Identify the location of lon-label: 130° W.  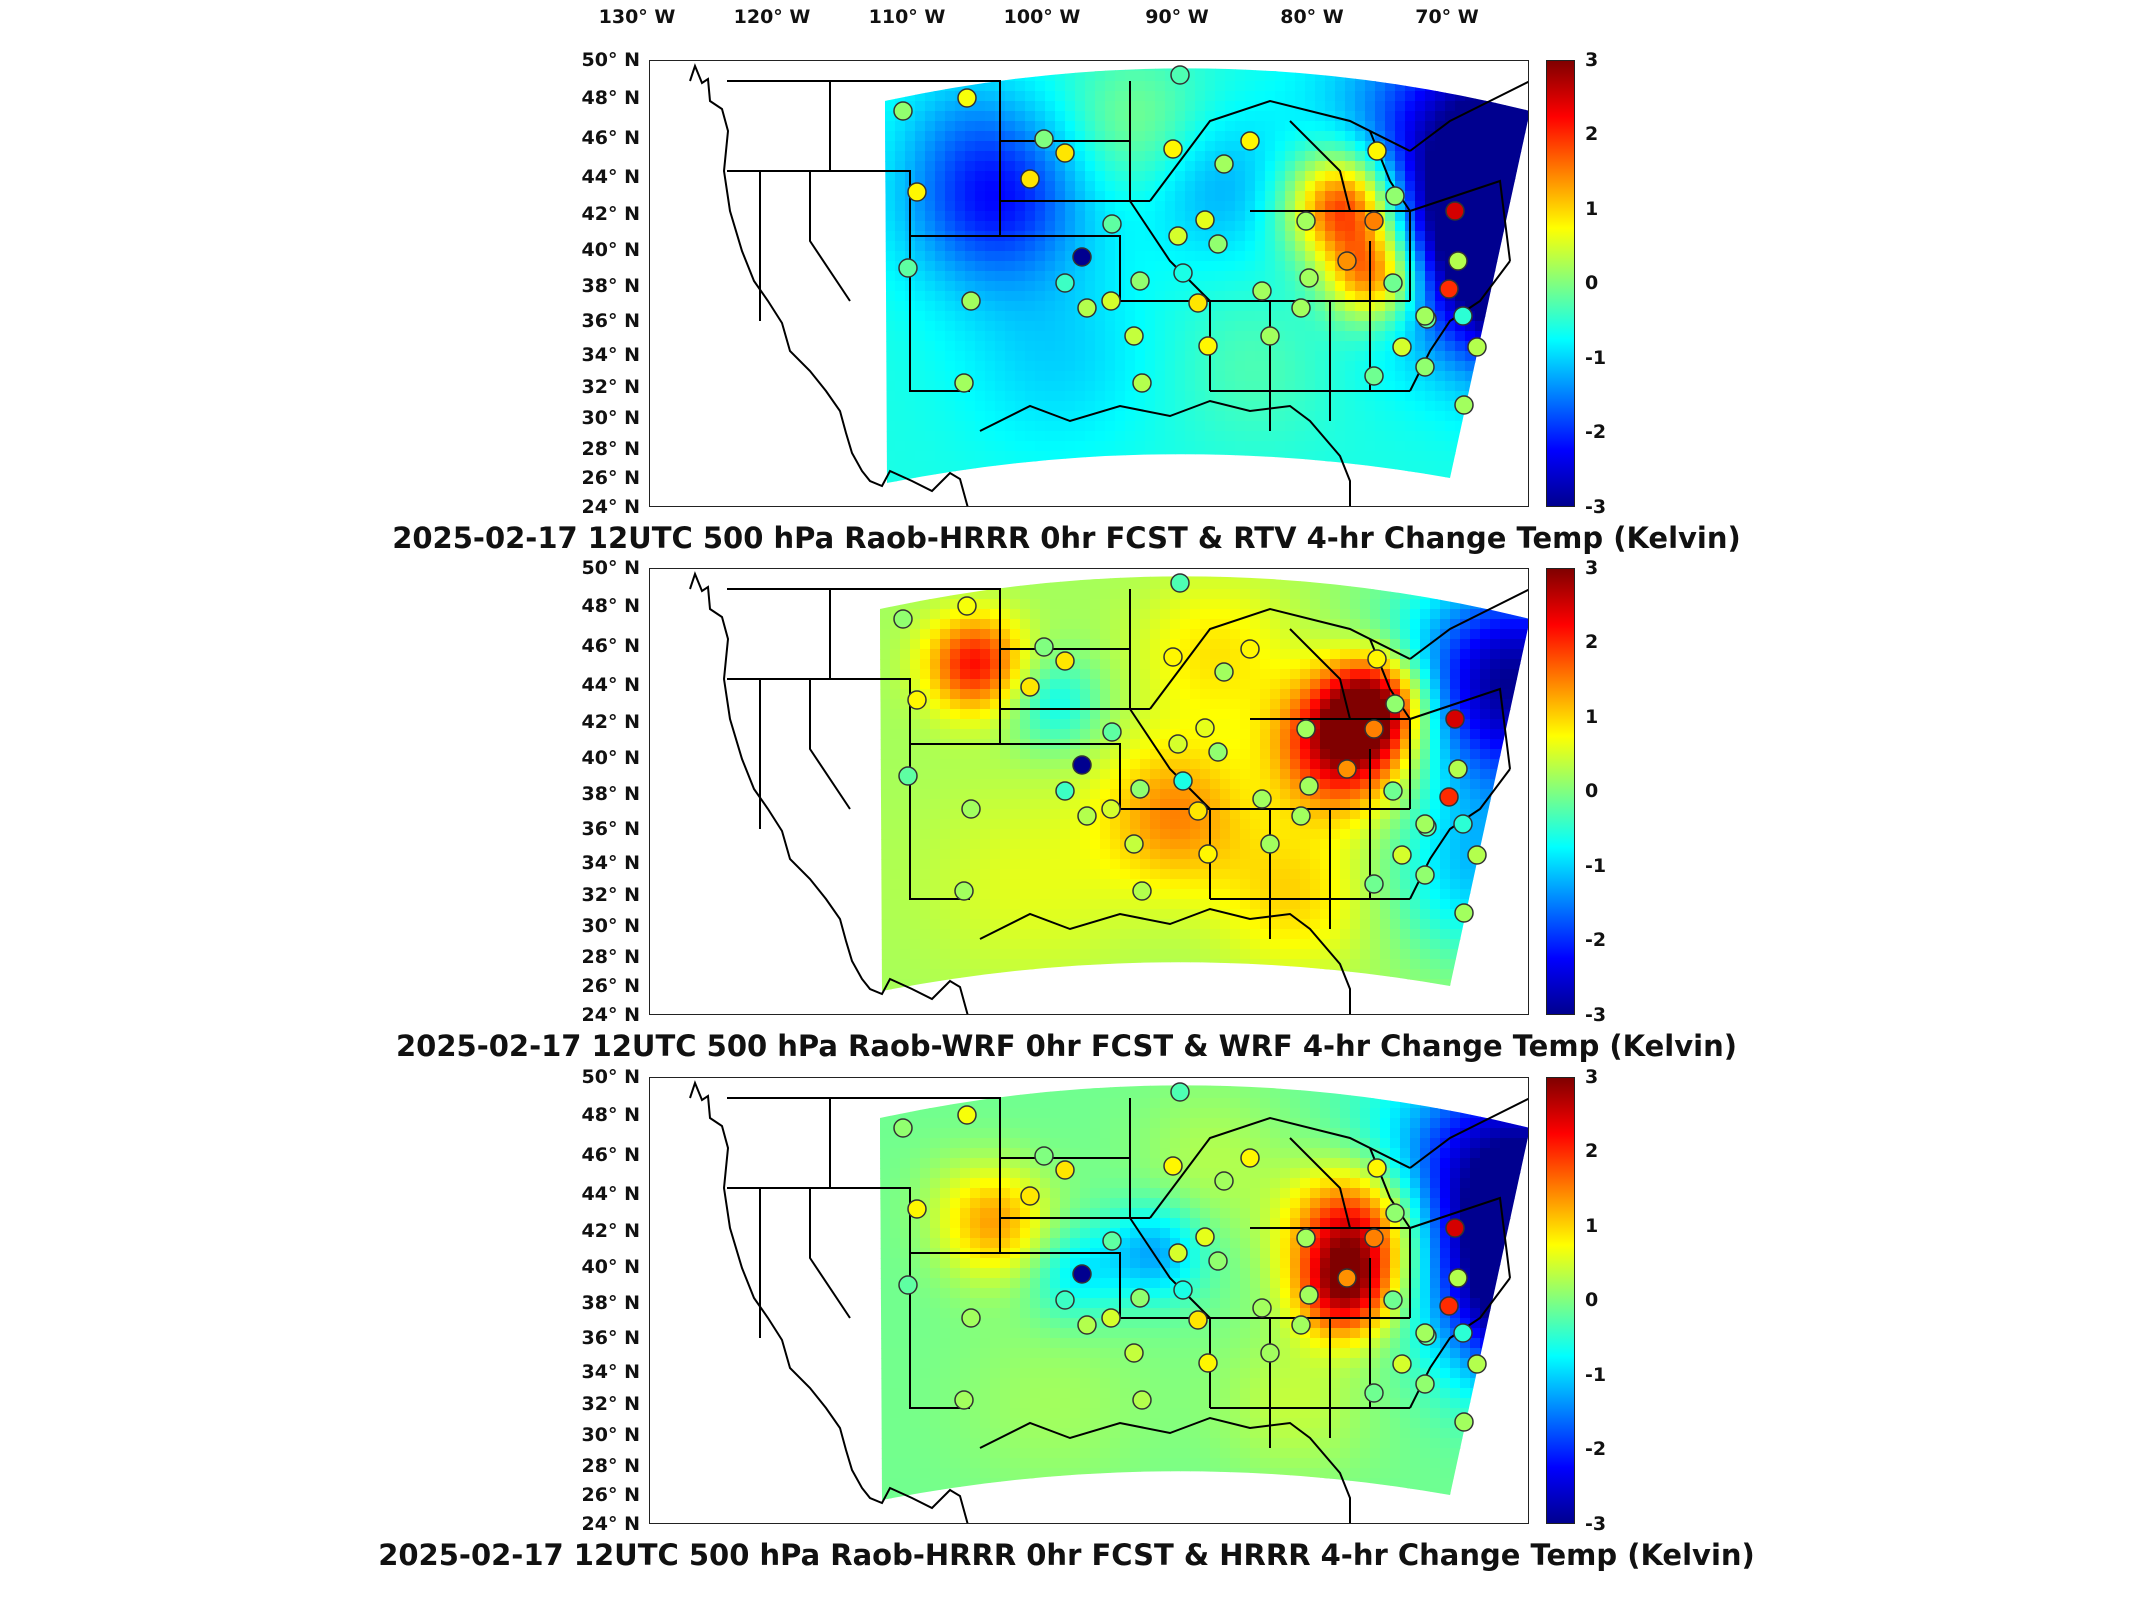
(637, 17).